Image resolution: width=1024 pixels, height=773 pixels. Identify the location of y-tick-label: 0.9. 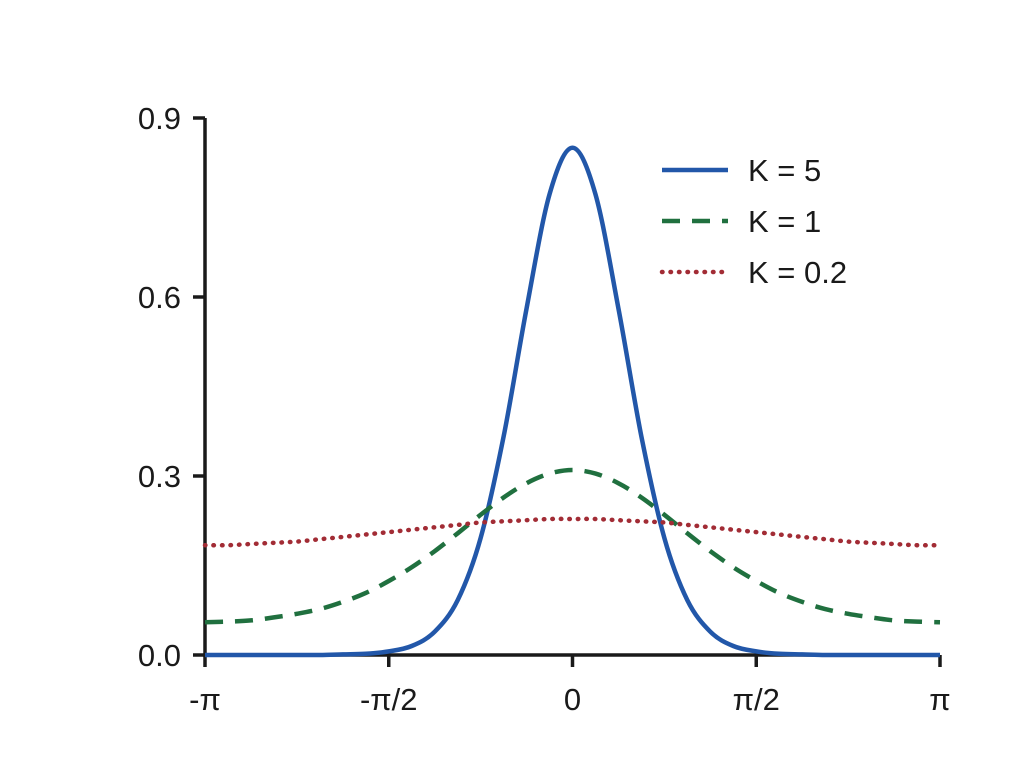
(159, 118).